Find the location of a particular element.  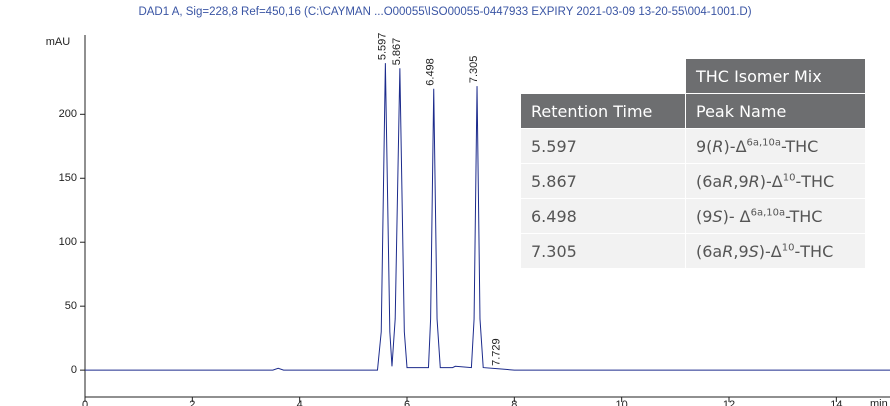

y-tick-label: 150 is located at coordinates (68, 178).